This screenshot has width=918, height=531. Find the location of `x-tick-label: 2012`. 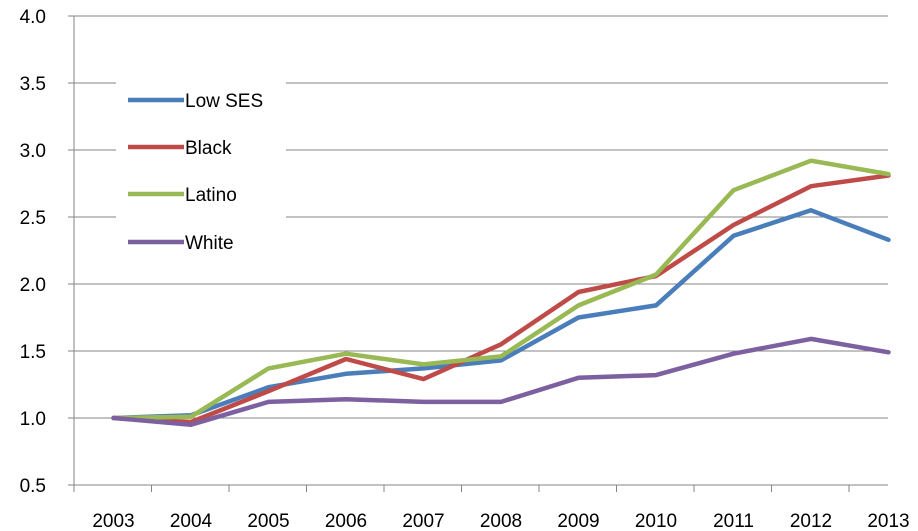

x-tick-label: 2012 is located at coordinates (811, 521).